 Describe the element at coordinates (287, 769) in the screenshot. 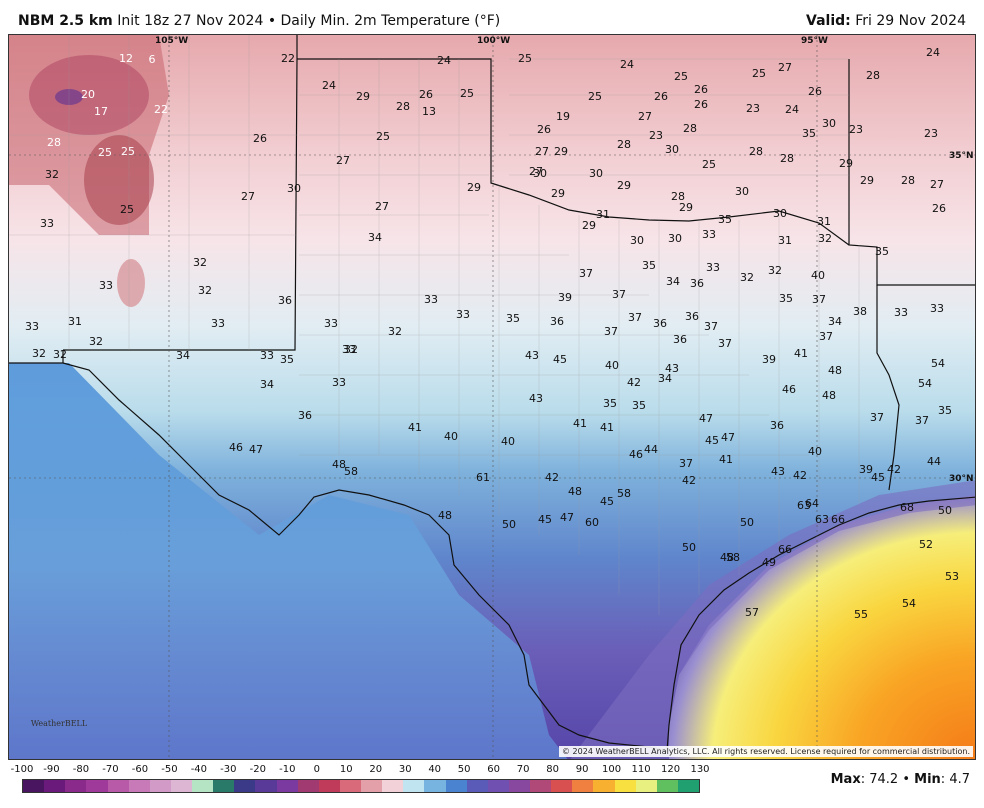

I see `legend-tick-label: -10` at that location.